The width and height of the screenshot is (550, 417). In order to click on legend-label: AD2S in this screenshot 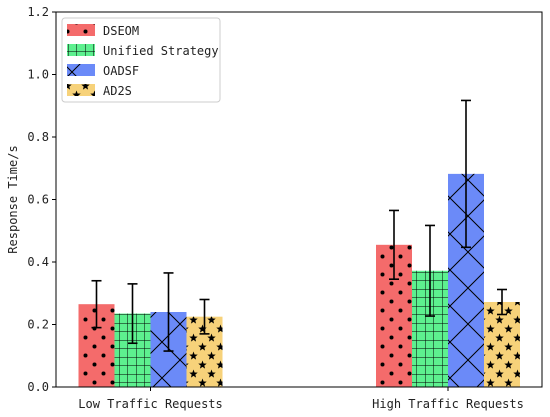, I will do `click(117, 91)`.